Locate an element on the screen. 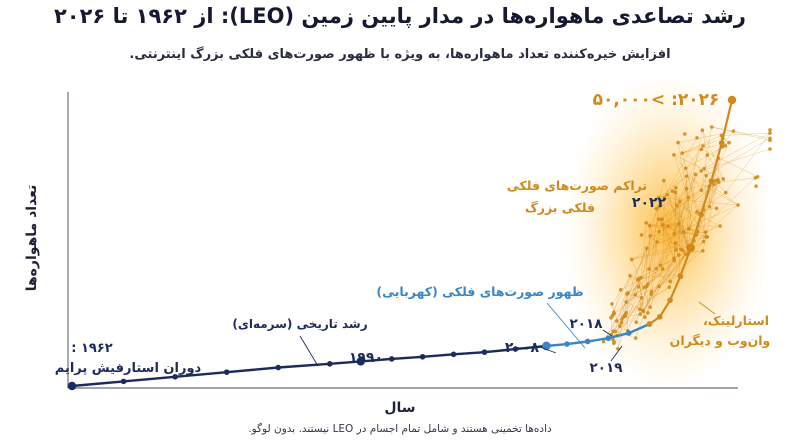 This screenshot has width=800, height=447. leader-constellation is located at coordinates (566, 325).